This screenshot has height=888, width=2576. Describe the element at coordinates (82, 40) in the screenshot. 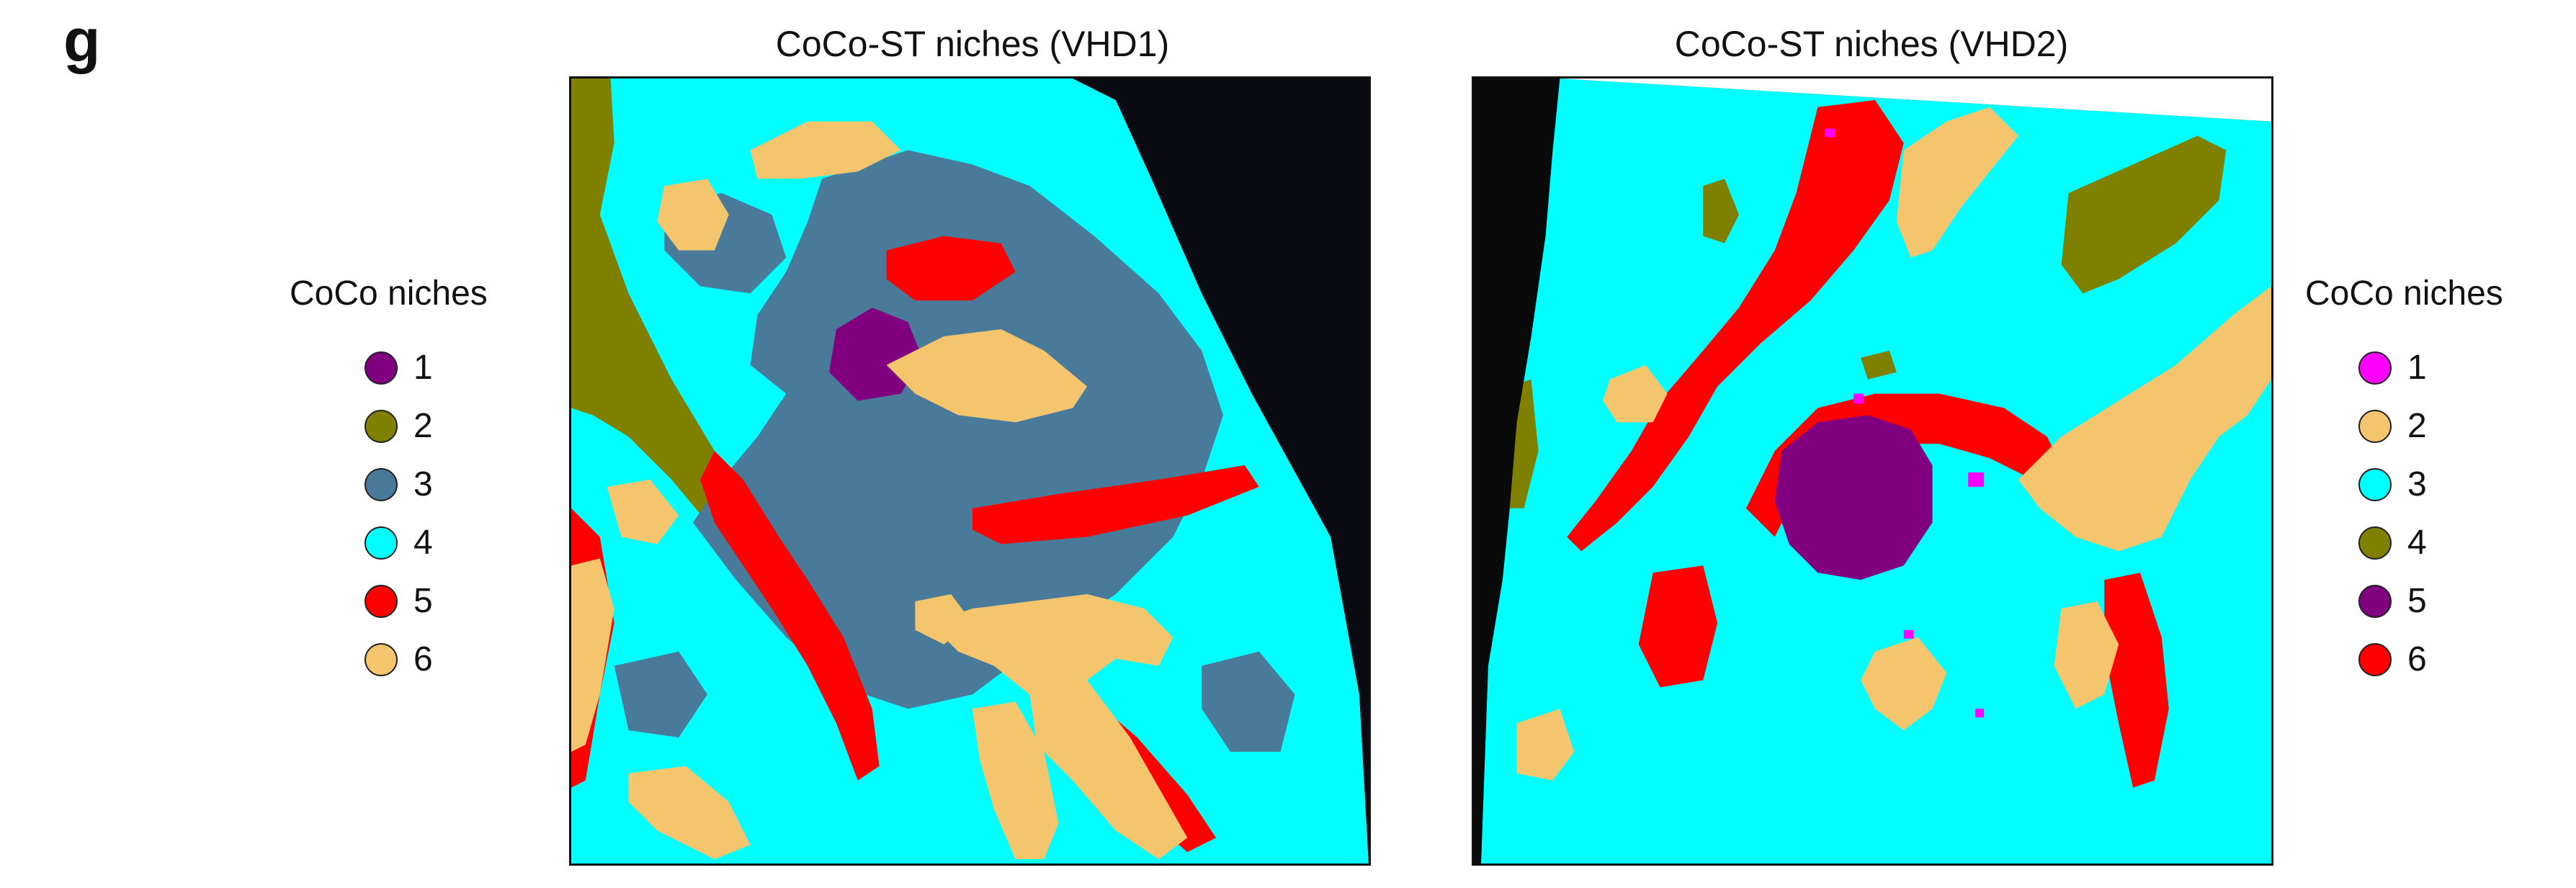

I see `panel-letter: g` at that location.